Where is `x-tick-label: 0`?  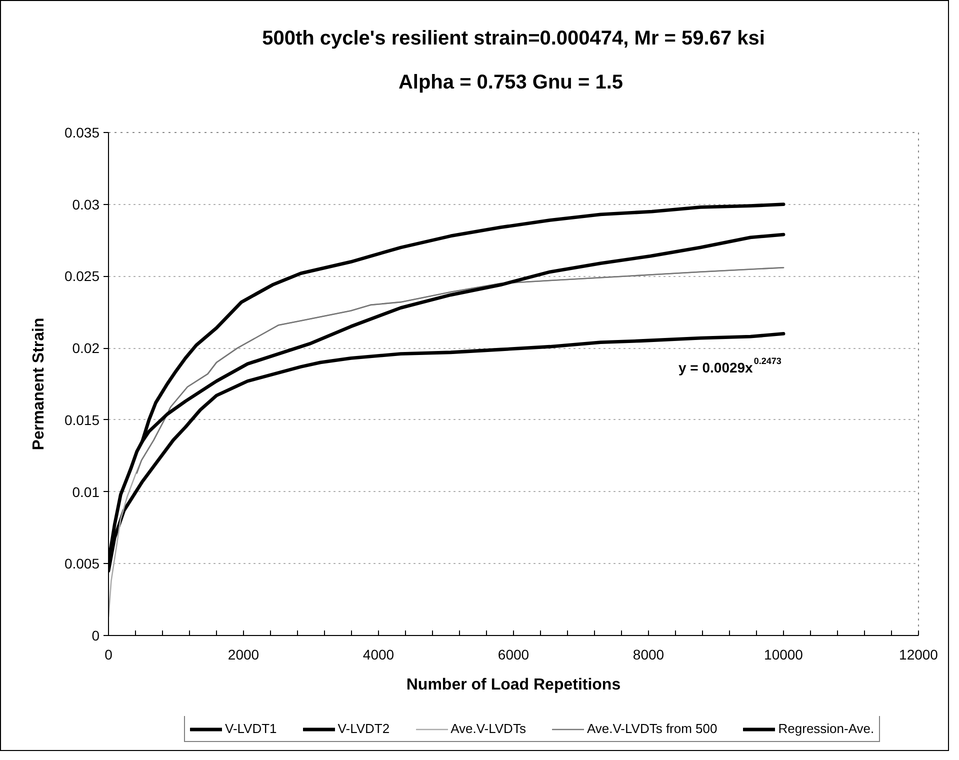
x-tick-label: 0 is located at coordinates (108, 654).